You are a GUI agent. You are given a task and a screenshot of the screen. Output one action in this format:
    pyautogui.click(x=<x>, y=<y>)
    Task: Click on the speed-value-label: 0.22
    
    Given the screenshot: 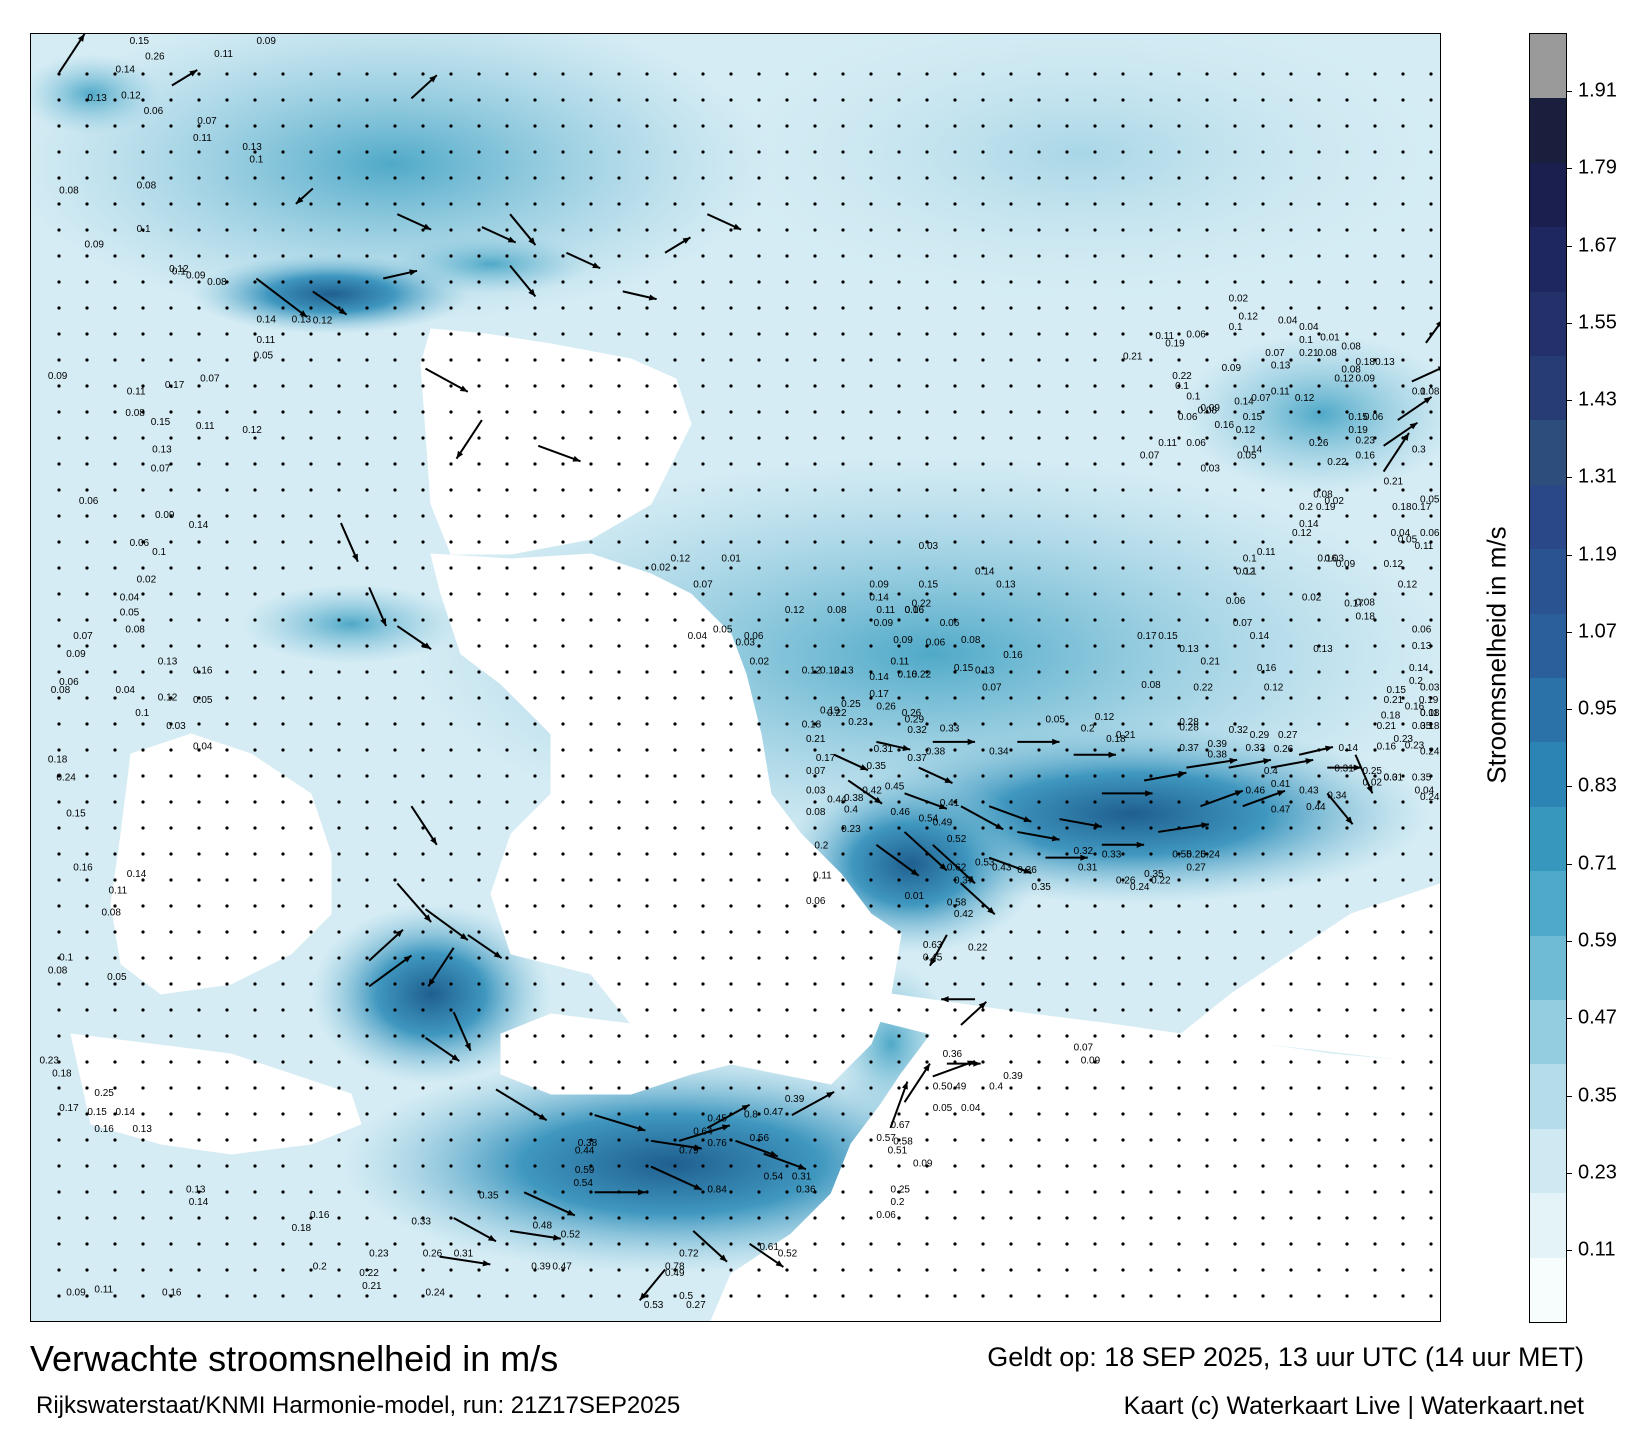 What is the action you would take?
    pyautogui.click(x=1182, y=376)
    